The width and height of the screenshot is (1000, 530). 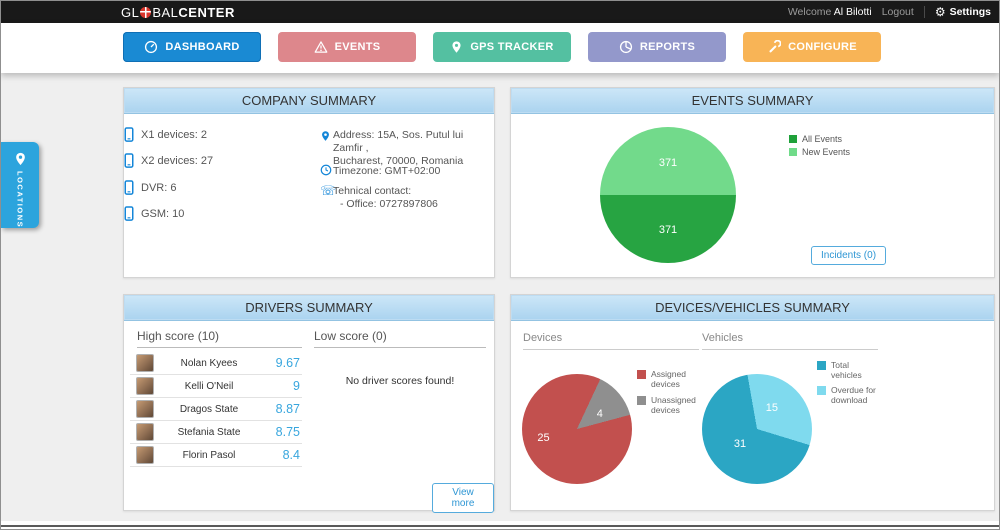 What do you see at coordinates (154, 213) in the screenshot?
I see `device-count-row: GSM: 10` at bounding box center [154, 213].